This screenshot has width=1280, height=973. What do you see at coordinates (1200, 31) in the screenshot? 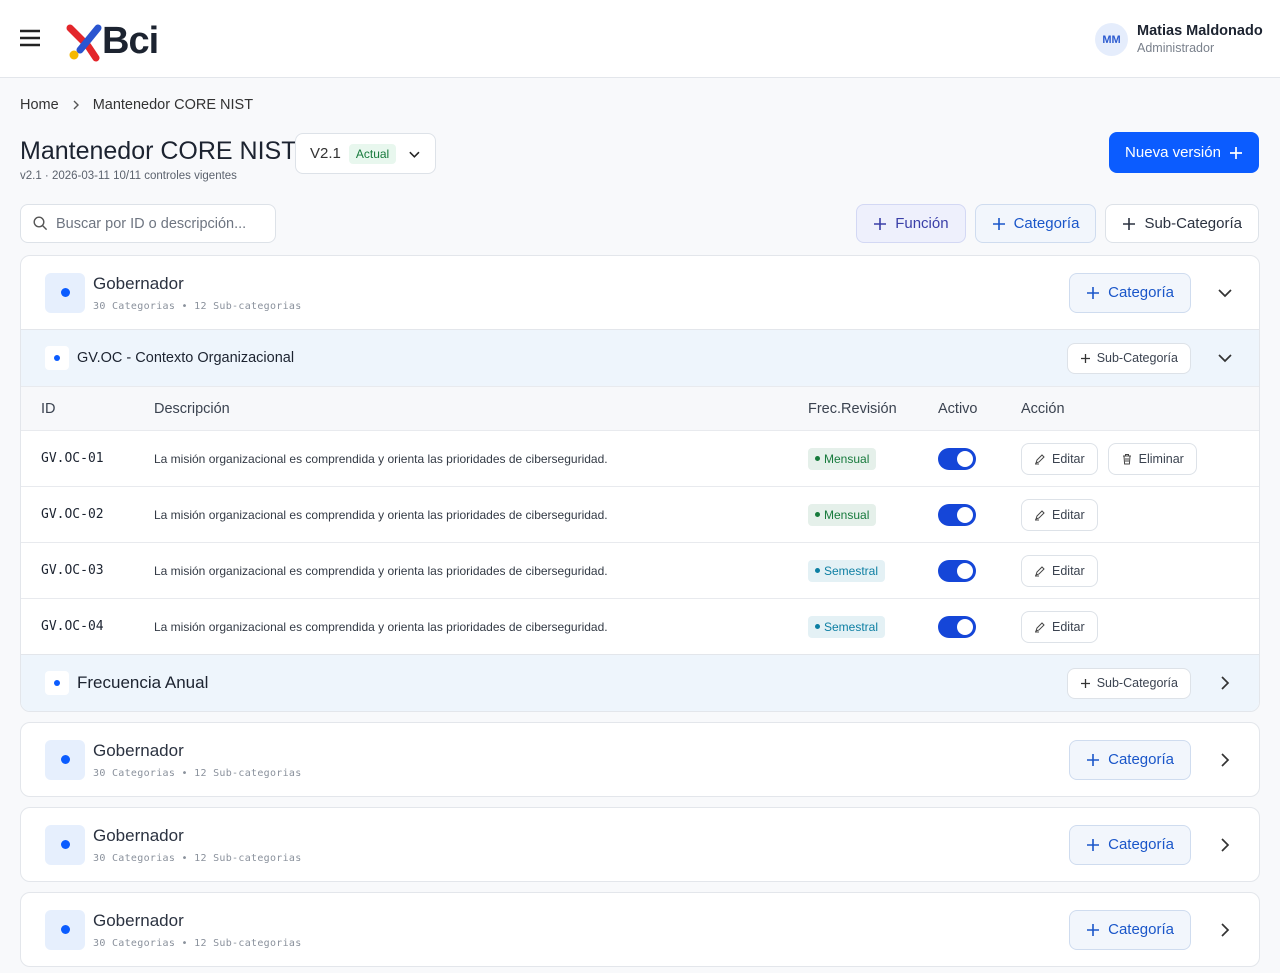
I see `user-name: Matias Maldonado` at bounding box center [1200, 31].